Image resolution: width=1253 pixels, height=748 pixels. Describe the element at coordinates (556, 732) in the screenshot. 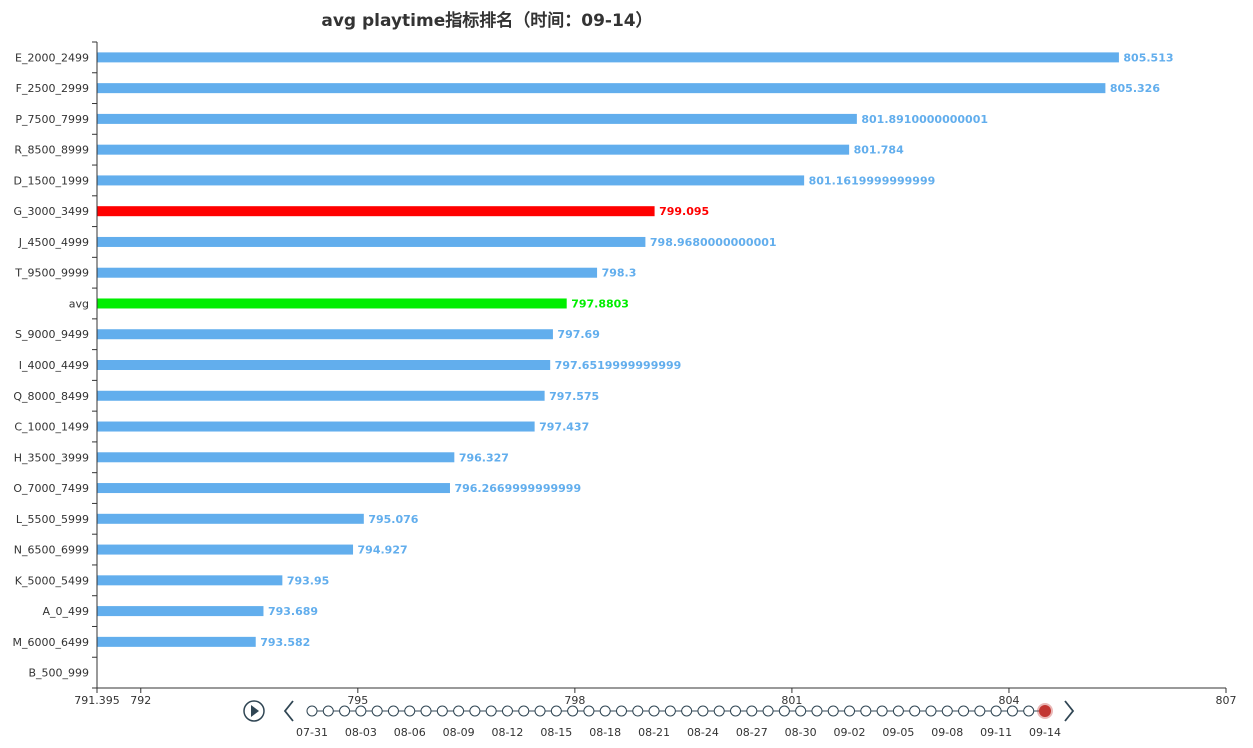

I see `timeline-label: 08-15` at that location.